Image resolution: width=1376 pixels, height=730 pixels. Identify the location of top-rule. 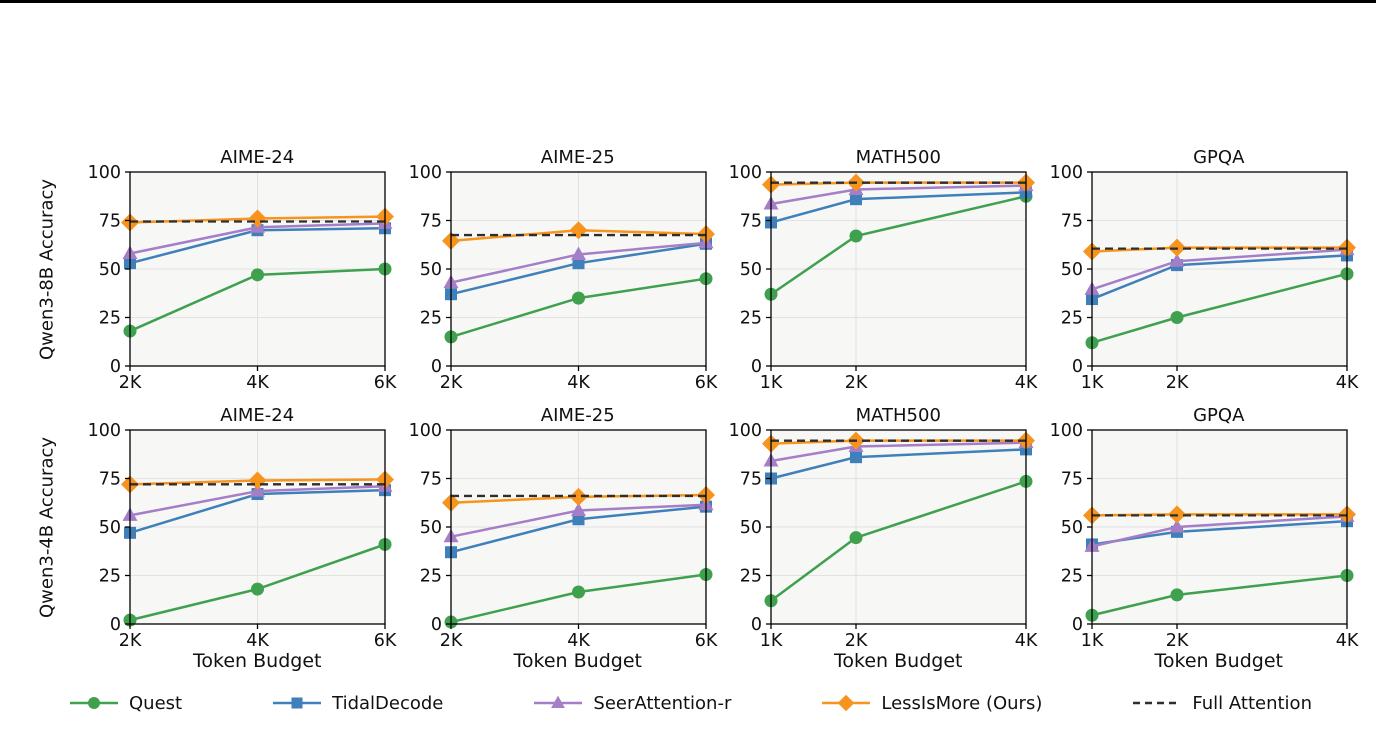
(688, 1).